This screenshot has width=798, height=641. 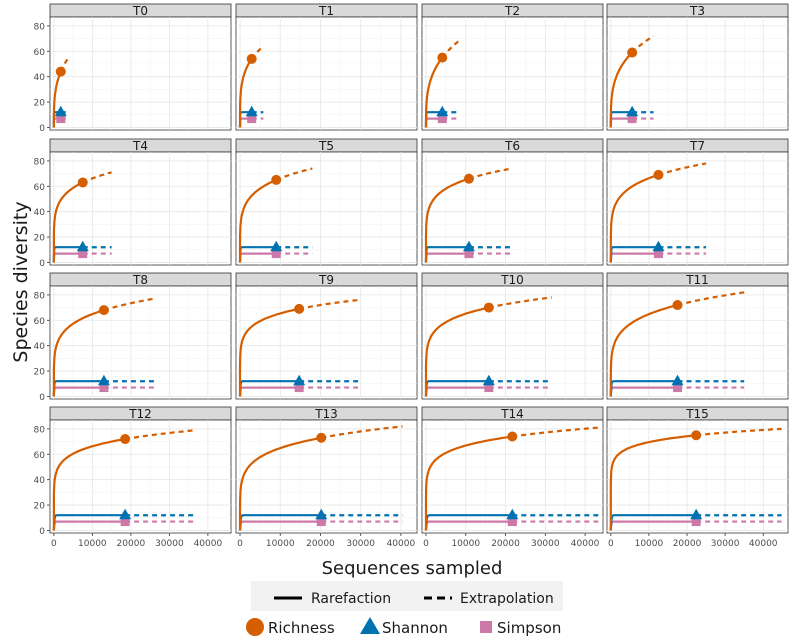 I want to click on panel-t2: T2, so click(x=512, y=67).